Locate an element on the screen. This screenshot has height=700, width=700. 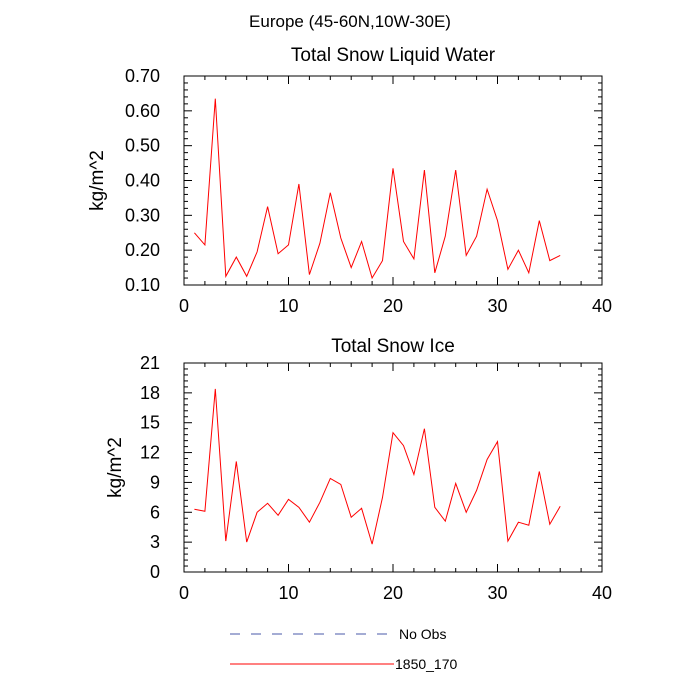
y-tick-label: 9 is located at coordinates (155, 482).